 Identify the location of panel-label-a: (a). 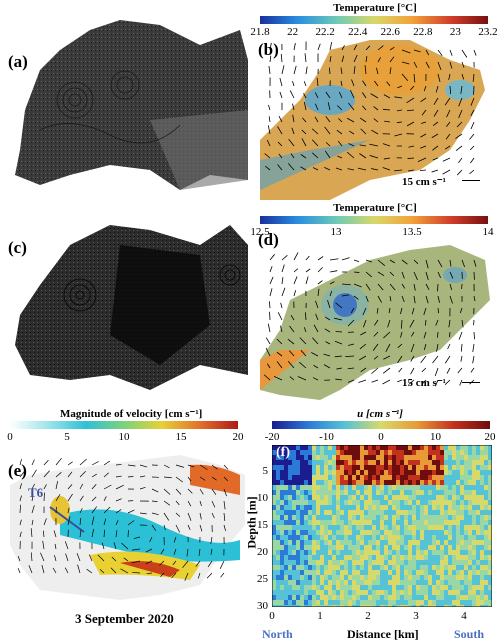
(18, 62).